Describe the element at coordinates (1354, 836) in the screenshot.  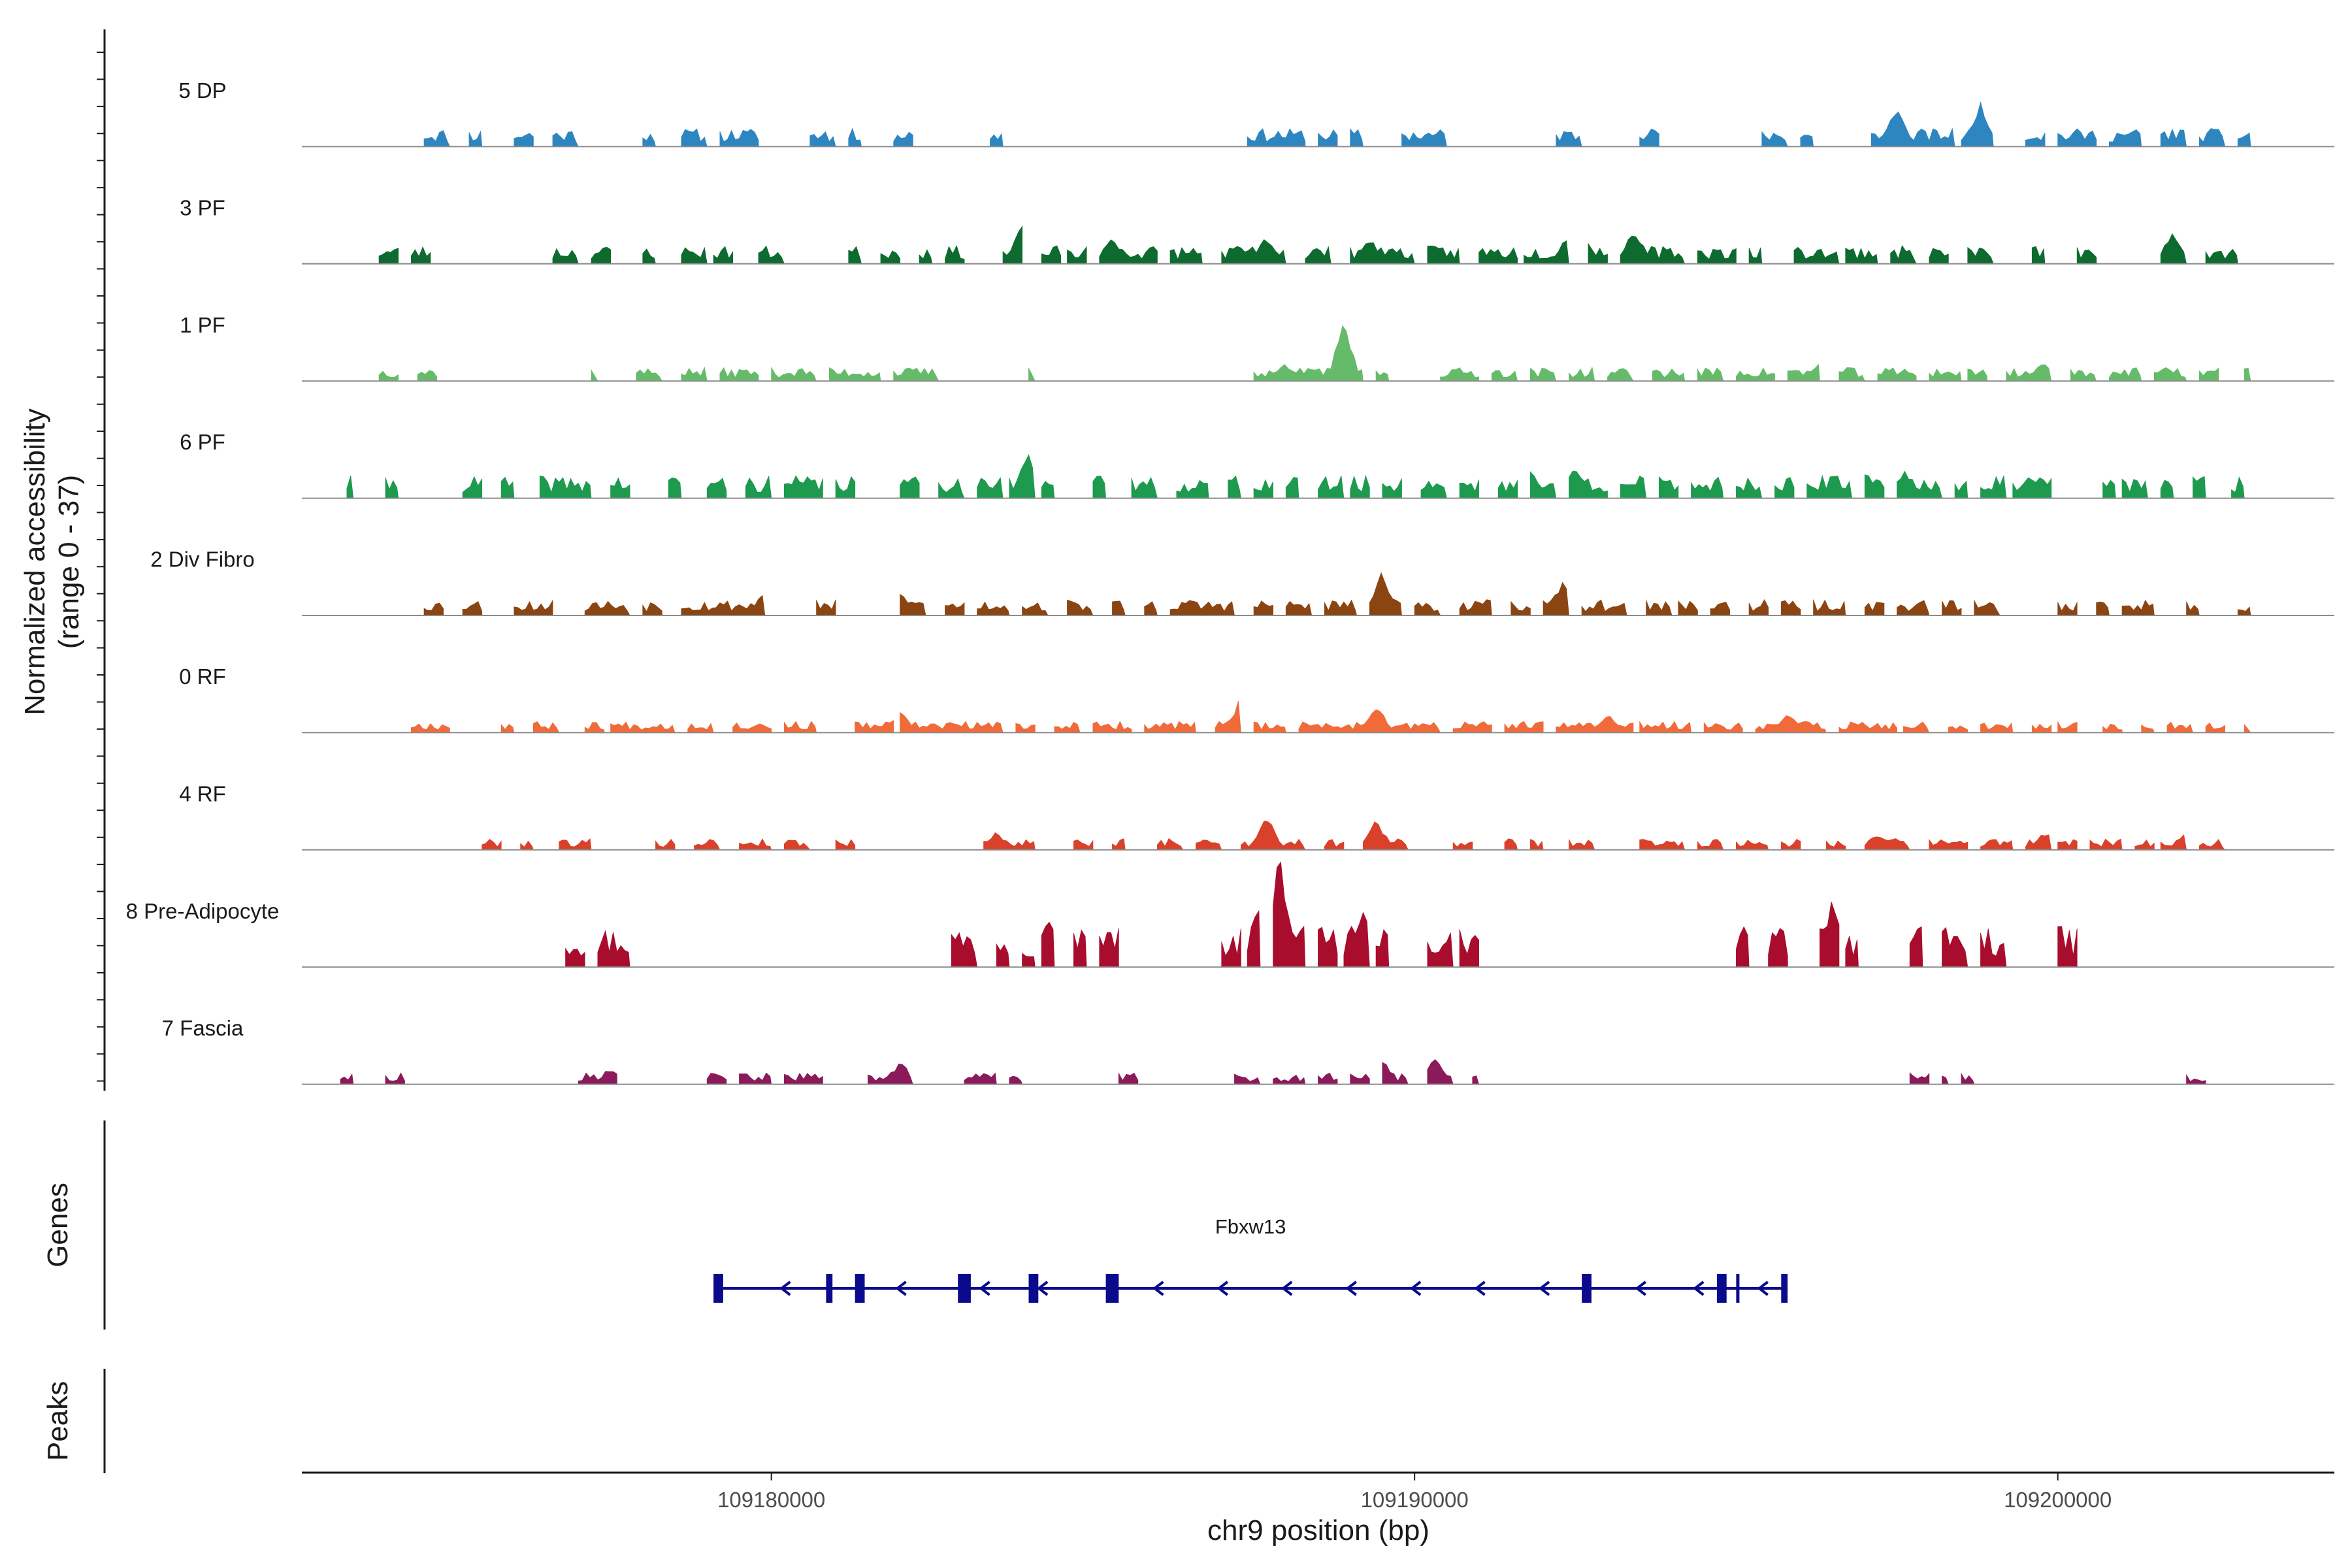
I see `coverage-area-4-rf` at that location.